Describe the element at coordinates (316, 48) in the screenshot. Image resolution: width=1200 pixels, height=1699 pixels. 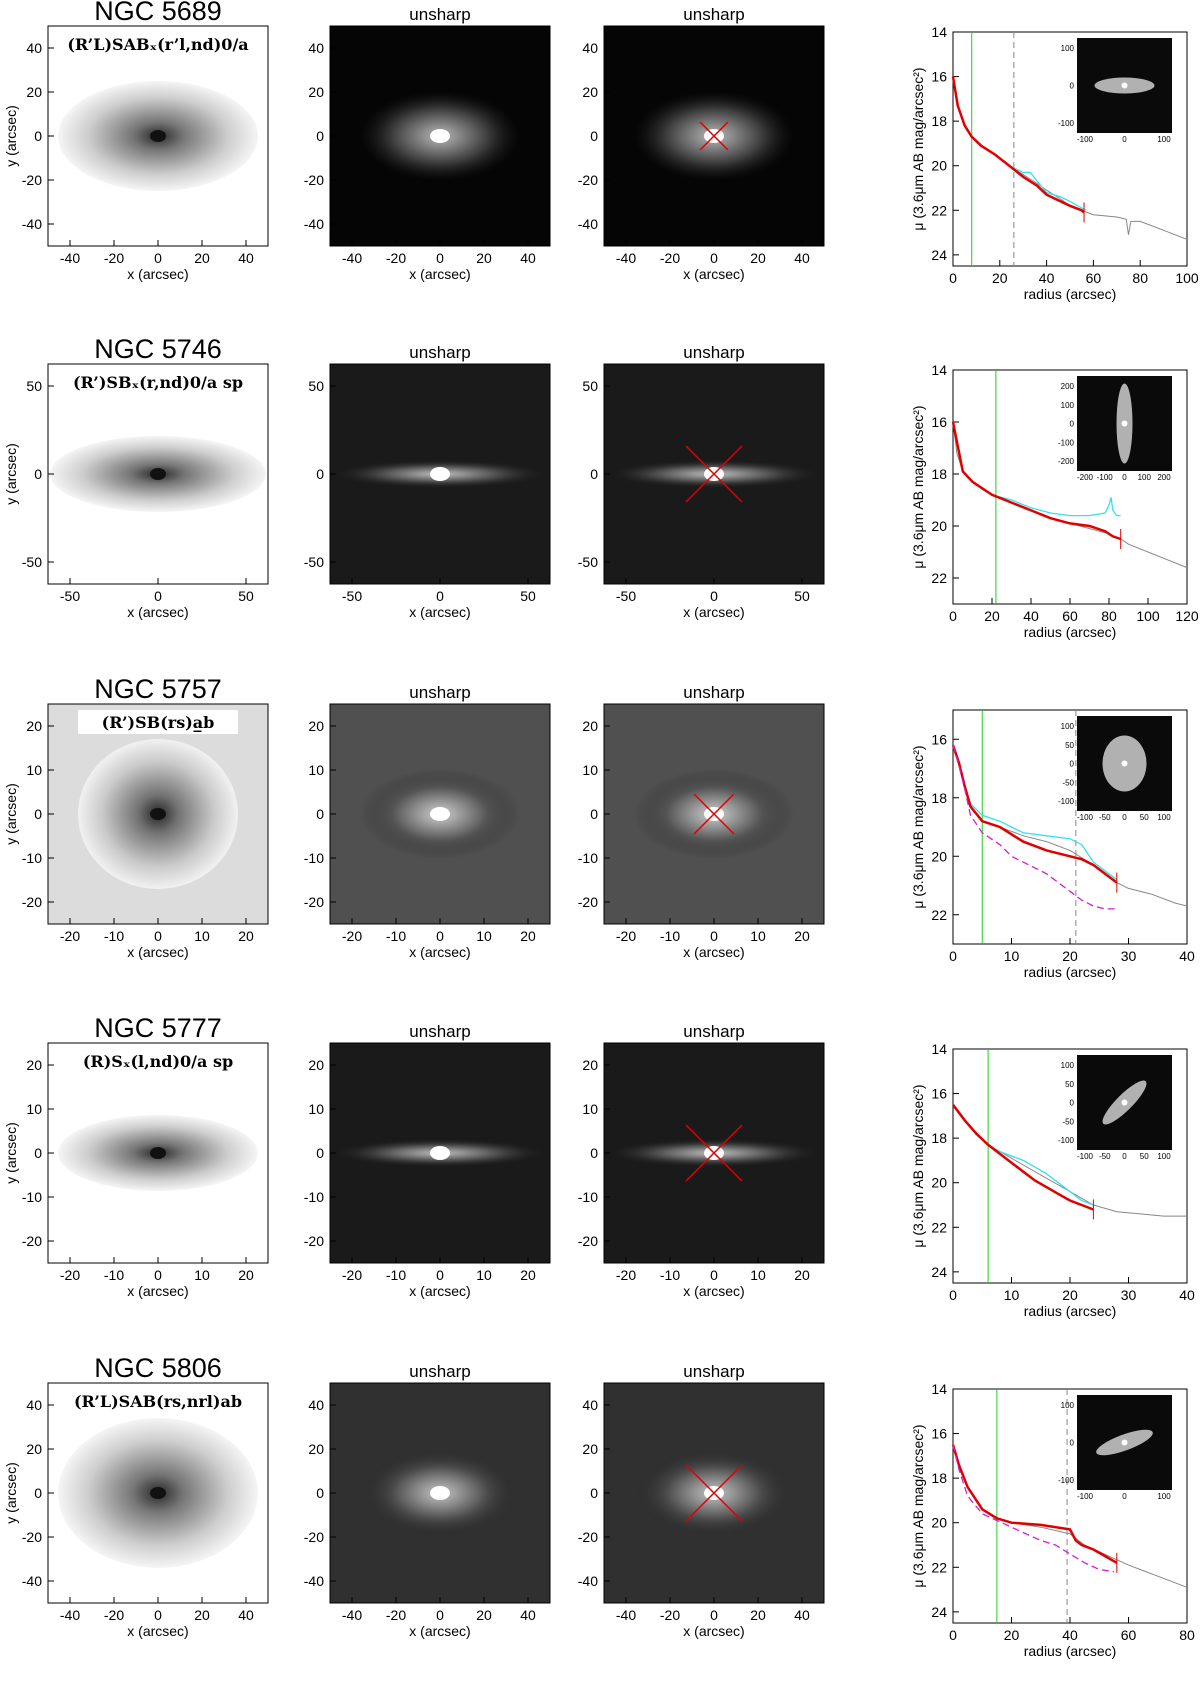
I see `y-tick-label: 40` at that location.